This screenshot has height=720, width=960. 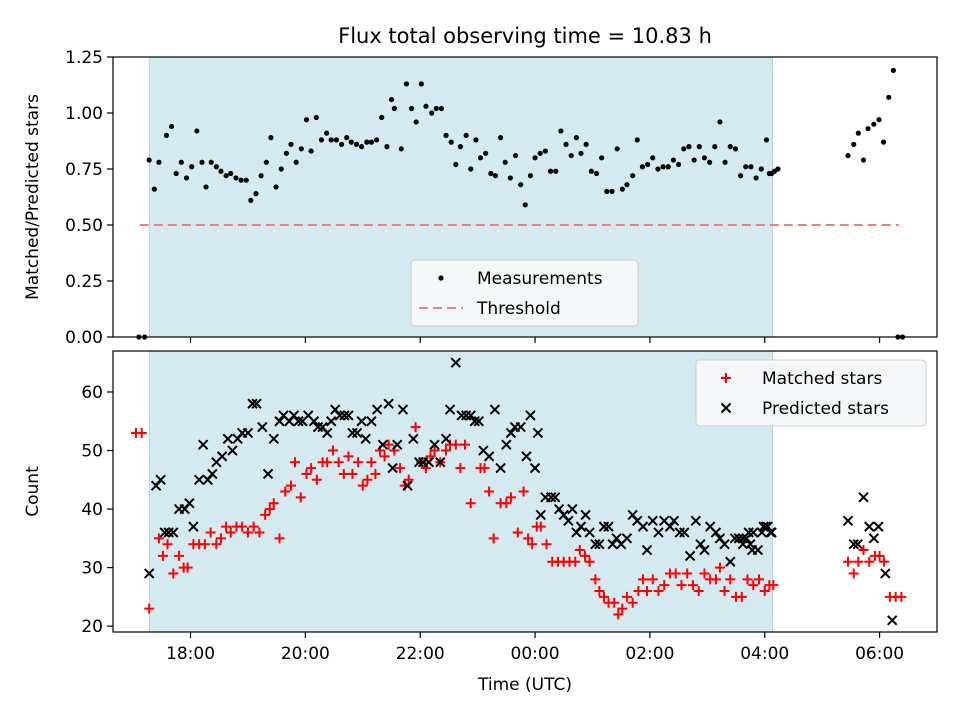 I want to click on x-tick-label: 04:00, so click(x=764, y=654).